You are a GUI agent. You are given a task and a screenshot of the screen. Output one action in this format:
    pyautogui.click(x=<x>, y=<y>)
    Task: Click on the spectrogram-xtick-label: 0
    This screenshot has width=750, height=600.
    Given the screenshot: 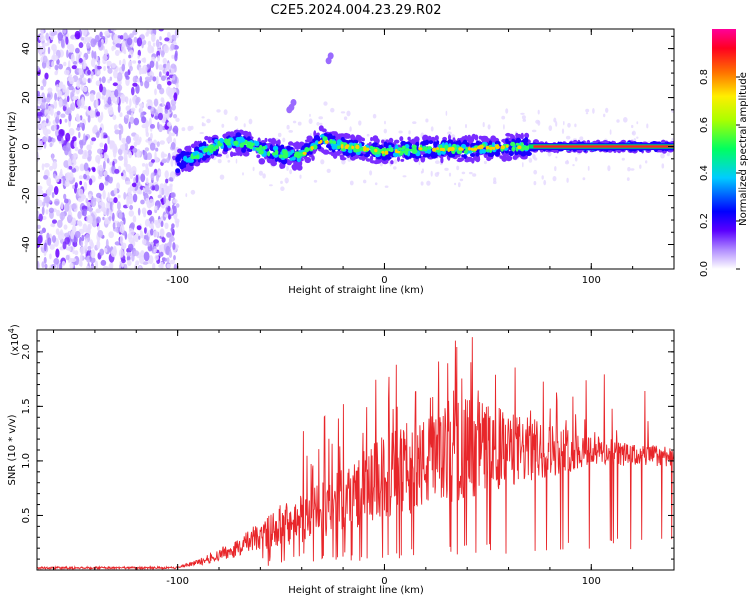 What is the action you would take?
    pyautogui.click(x=384, y=280)
    